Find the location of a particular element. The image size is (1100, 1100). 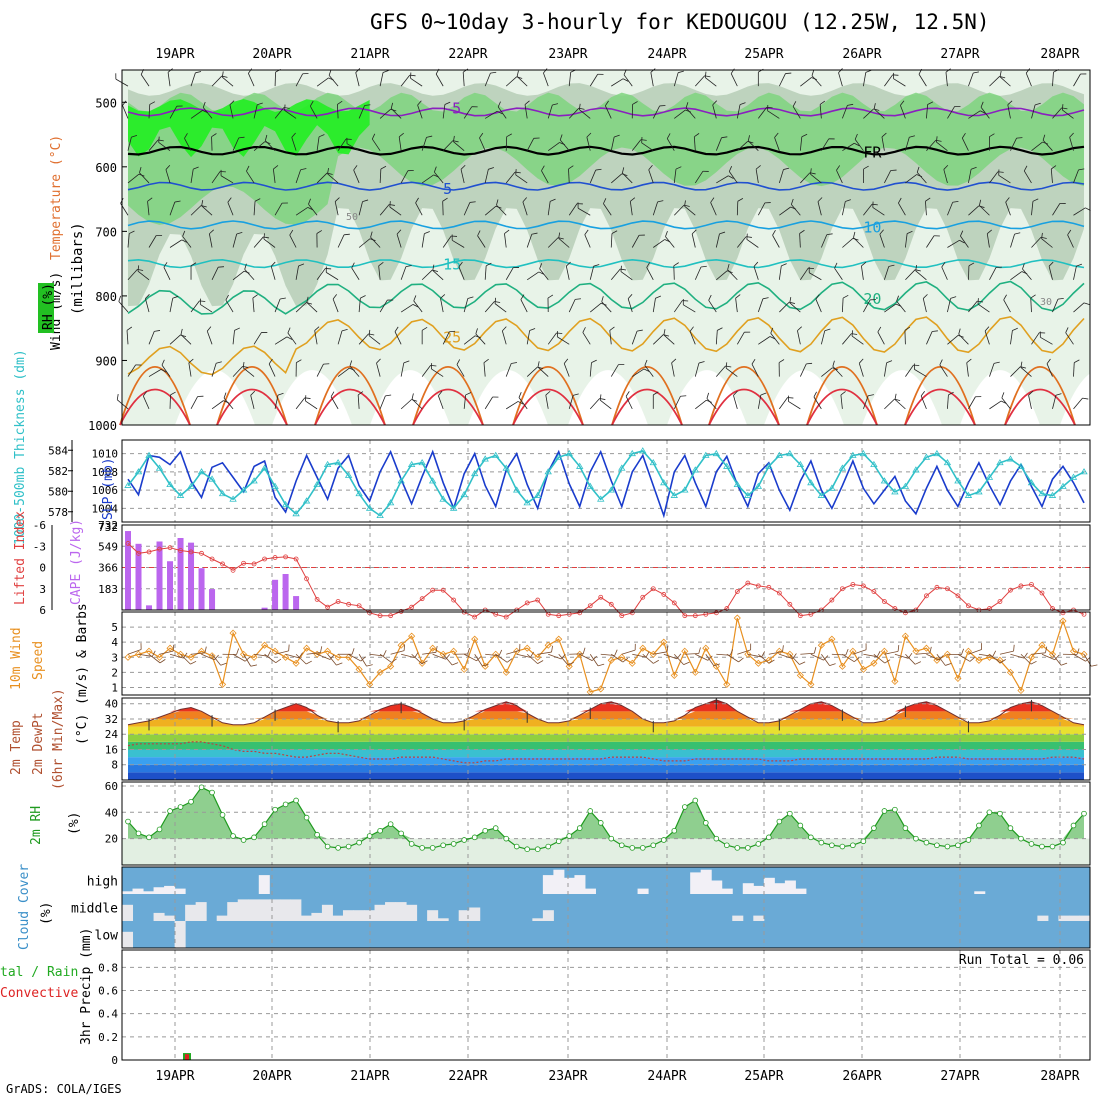

x-tick-label-top: 21APR is located at coordinates (369, 54).